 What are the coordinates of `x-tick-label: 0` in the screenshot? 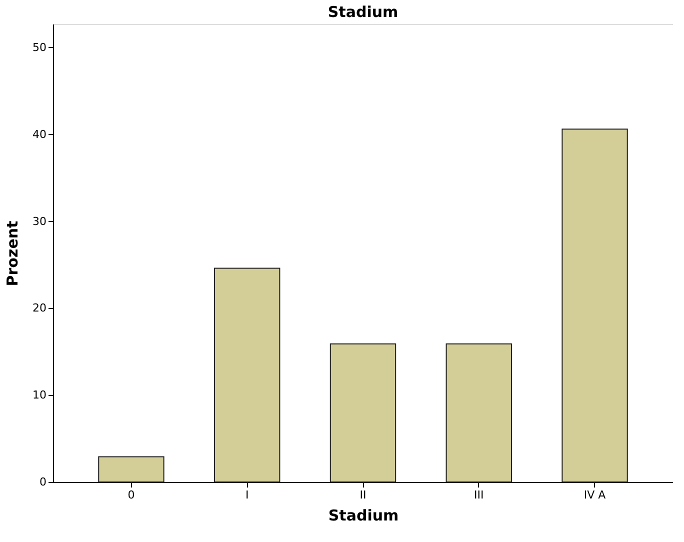 It's located at (131, 495).